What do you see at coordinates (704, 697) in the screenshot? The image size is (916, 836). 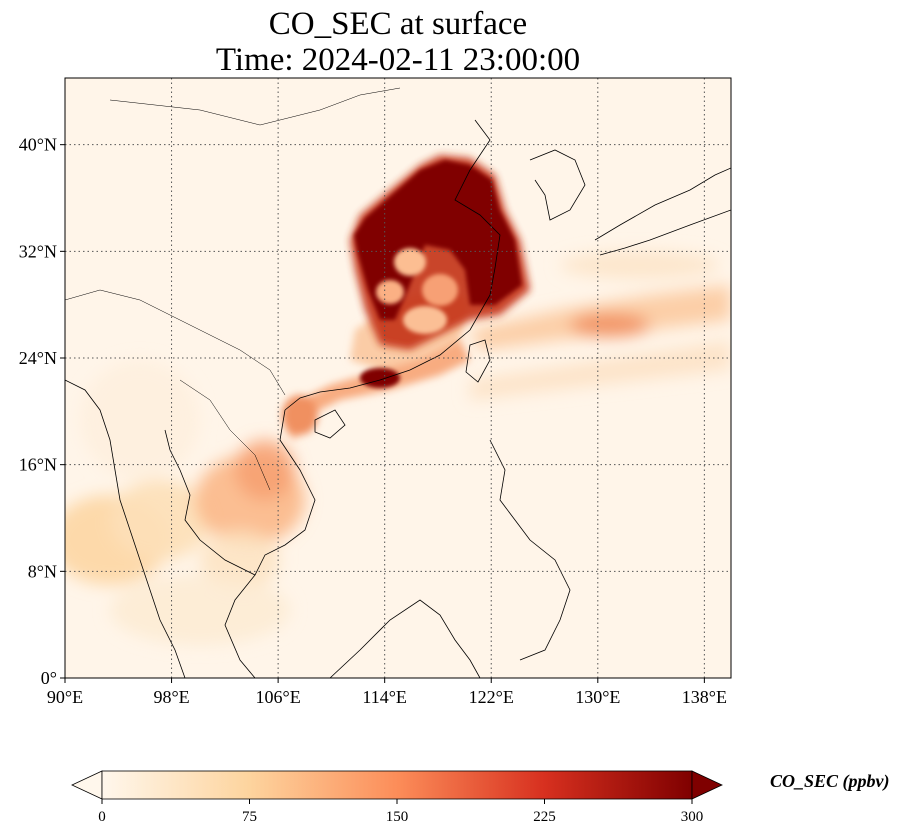 I see `x-tick-label: 138°E` at bounding box center [704, 697].